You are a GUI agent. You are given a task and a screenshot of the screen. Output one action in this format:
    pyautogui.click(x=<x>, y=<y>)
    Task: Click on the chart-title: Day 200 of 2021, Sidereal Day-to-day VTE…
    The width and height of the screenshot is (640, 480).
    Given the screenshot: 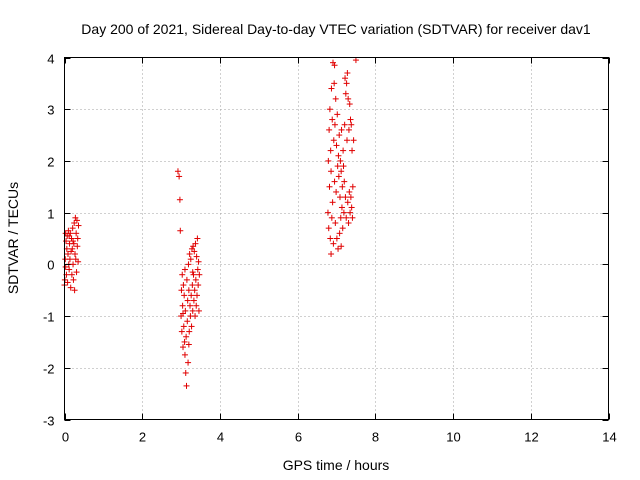 What is the action you would take?
    pyautogui.click(x=336, y=29)
    